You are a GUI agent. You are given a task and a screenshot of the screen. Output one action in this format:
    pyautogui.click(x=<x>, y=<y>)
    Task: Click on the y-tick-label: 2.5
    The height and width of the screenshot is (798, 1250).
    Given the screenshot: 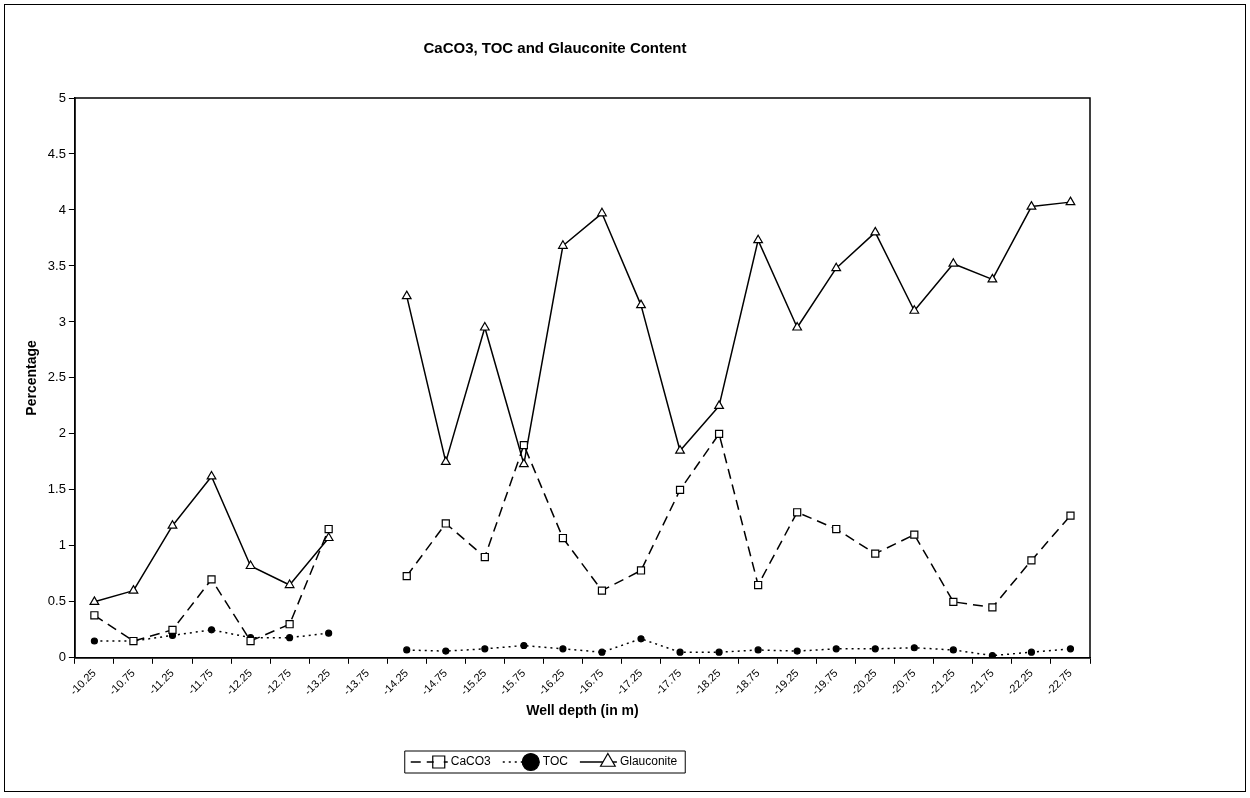 What is the action you would take?
    pyautogui.click(x=56, y=377)
    